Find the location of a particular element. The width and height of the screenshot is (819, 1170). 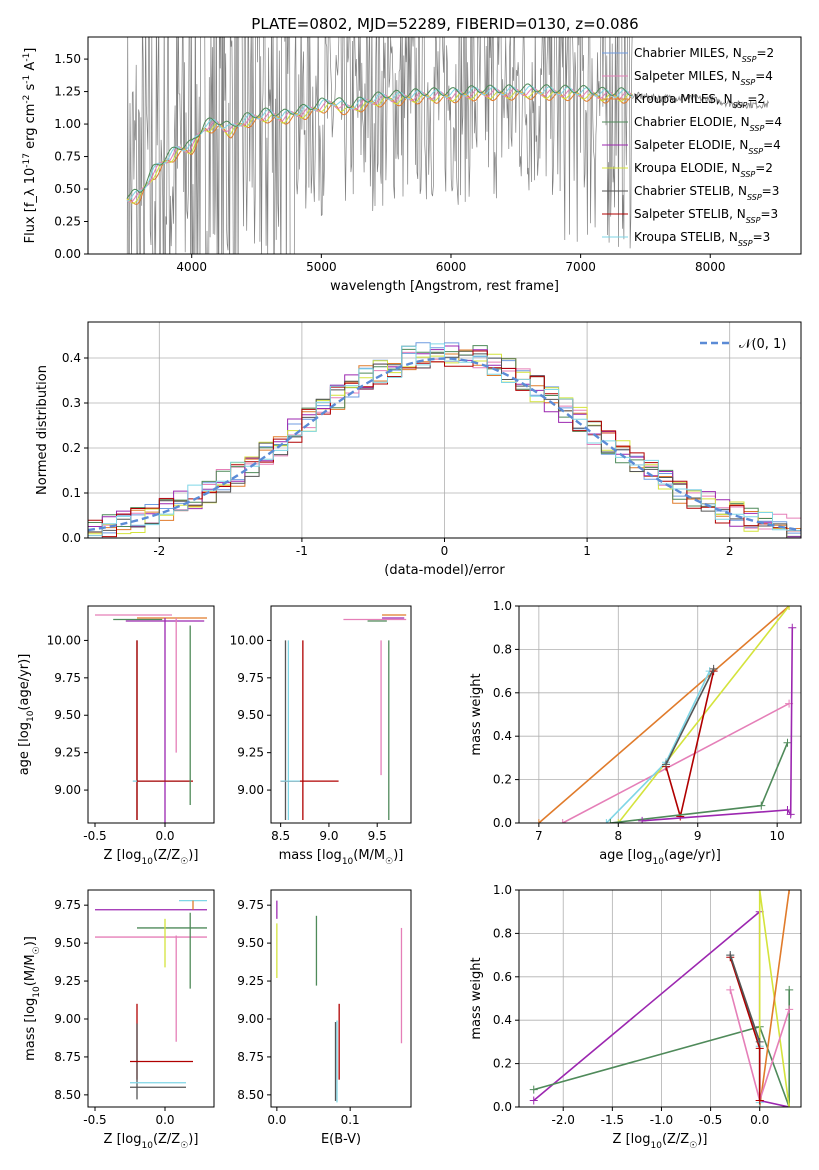

label-part: =2 is located at coordinates (764, 168).